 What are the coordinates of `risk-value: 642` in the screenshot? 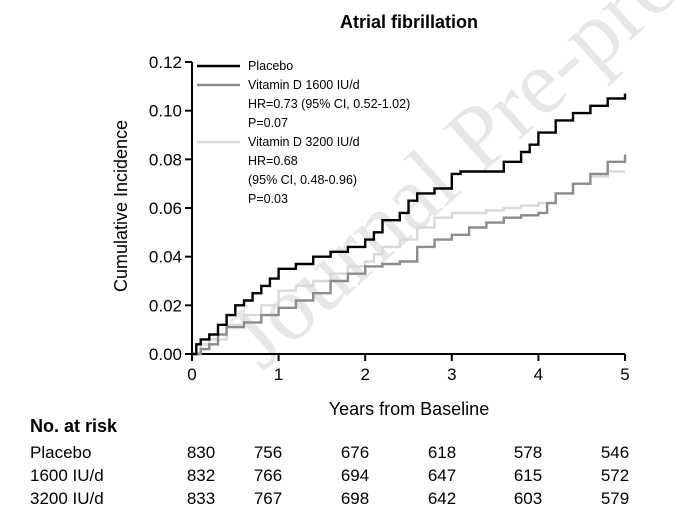 It's located at (442, 498).